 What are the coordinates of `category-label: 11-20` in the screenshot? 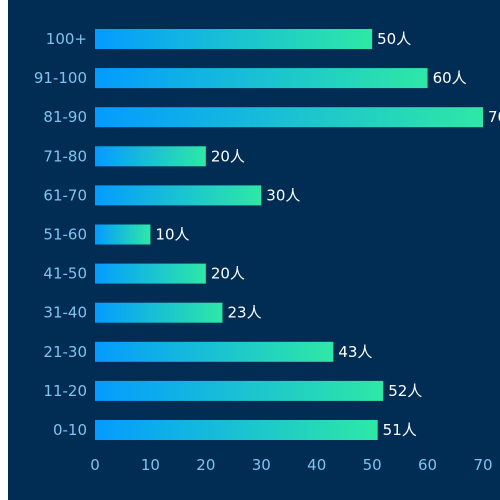 It's located at (65, 391).